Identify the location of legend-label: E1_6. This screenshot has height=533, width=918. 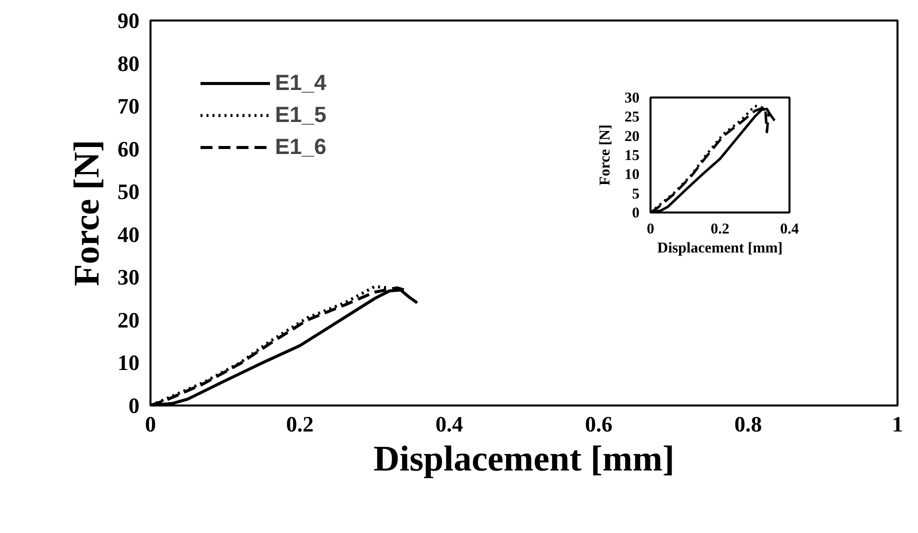
(300, 147).